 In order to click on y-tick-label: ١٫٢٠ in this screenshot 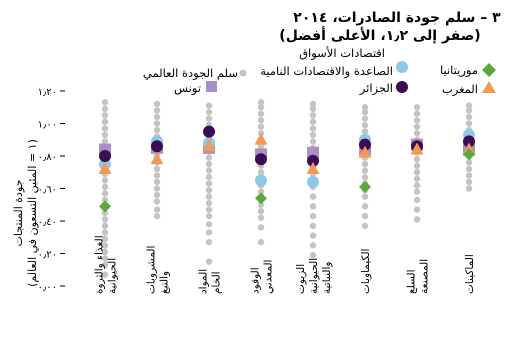, I will do `click(47, 92)`.